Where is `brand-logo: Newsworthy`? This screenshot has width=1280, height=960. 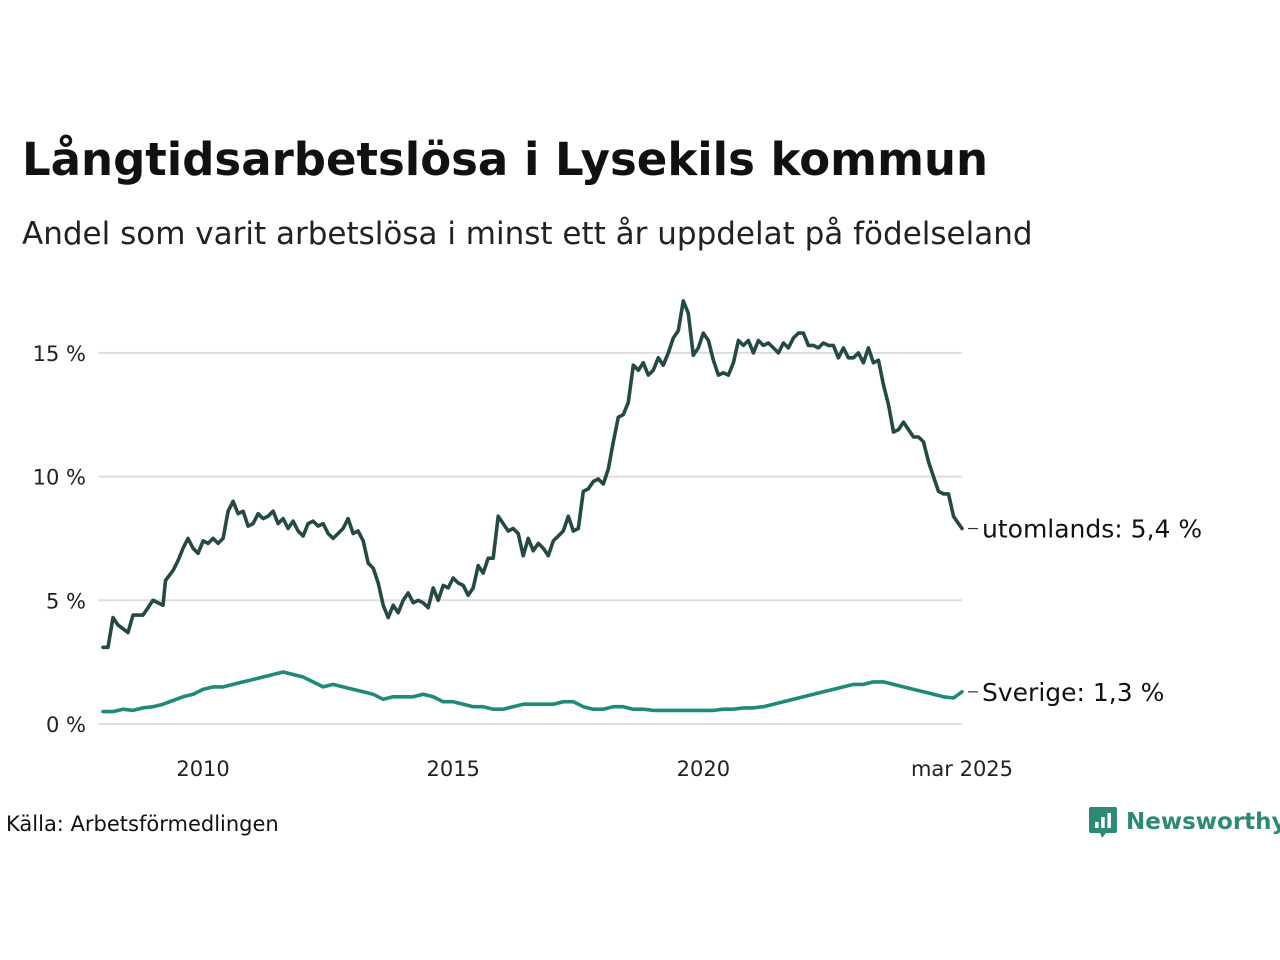
brand-logo: Newsworthy is located at coordinates (1184, 822).